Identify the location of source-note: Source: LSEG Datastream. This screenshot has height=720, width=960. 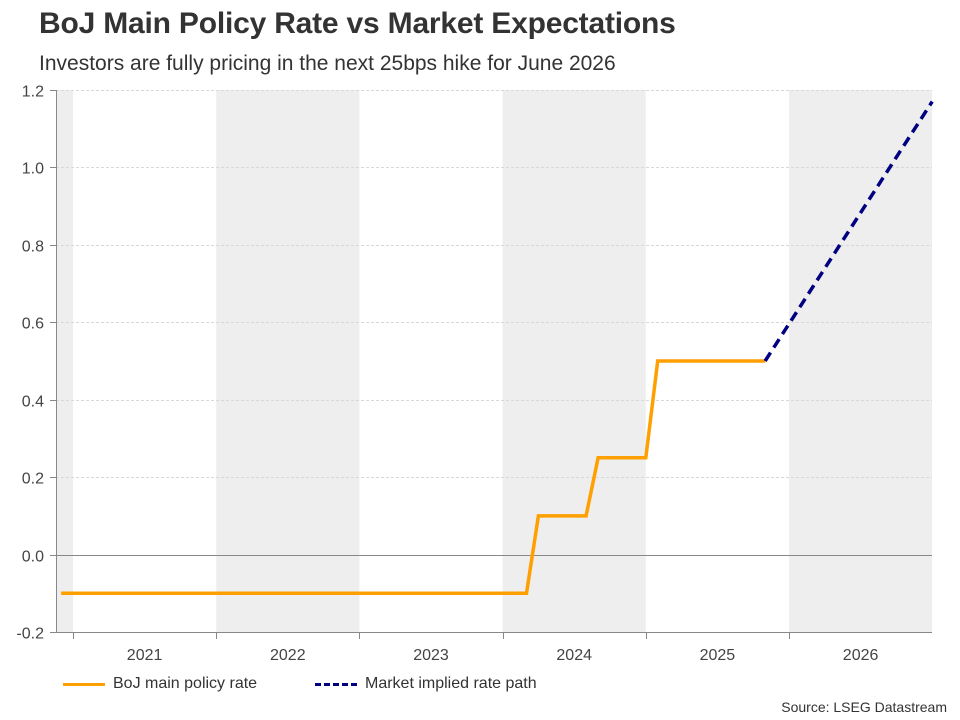
(864, 707).